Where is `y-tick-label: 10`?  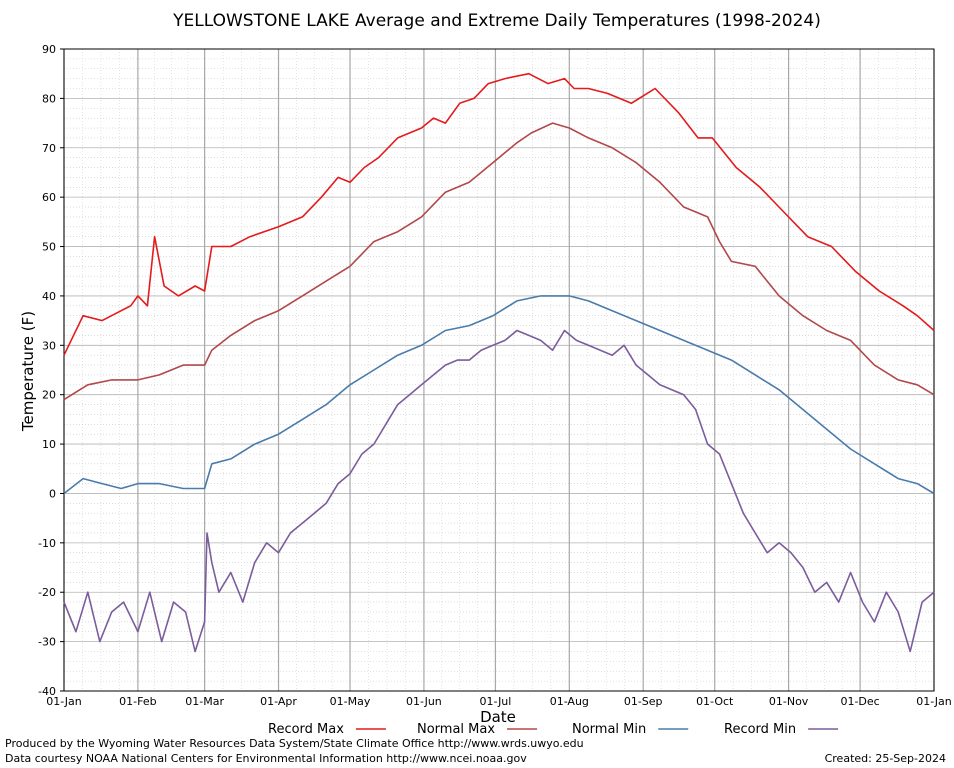 y-tick-label: 10 is located at coordinates (49, 444).